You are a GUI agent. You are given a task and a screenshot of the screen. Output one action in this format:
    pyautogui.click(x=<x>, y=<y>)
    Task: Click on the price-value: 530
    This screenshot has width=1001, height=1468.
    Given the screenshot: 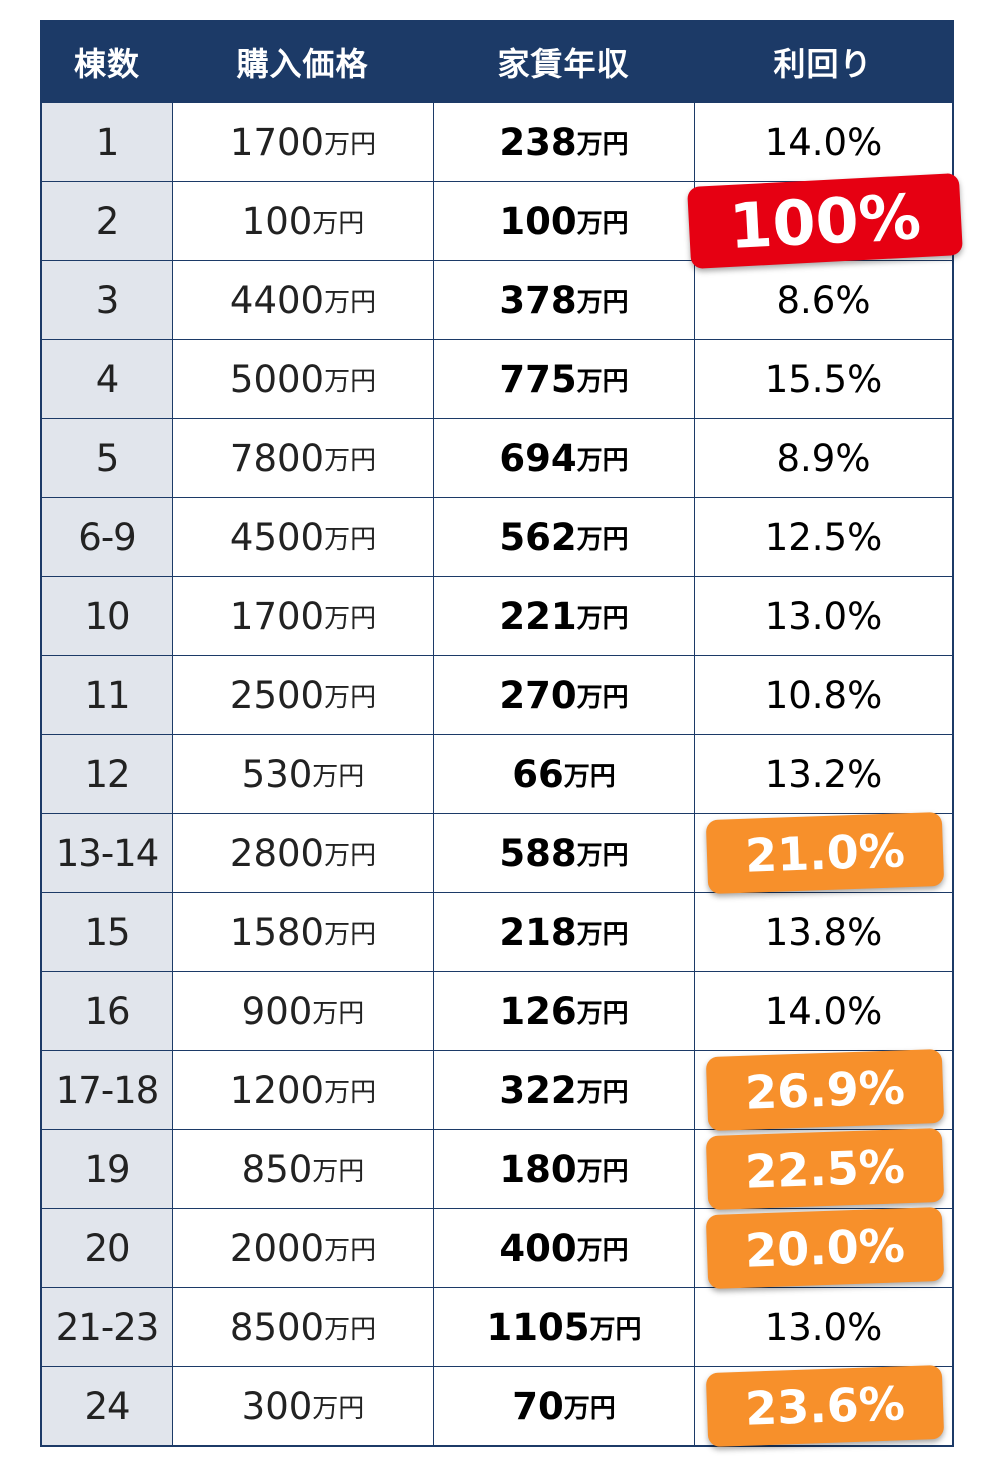 What is the action you would take?
    pyautogui.click(x=277, y=774)
    